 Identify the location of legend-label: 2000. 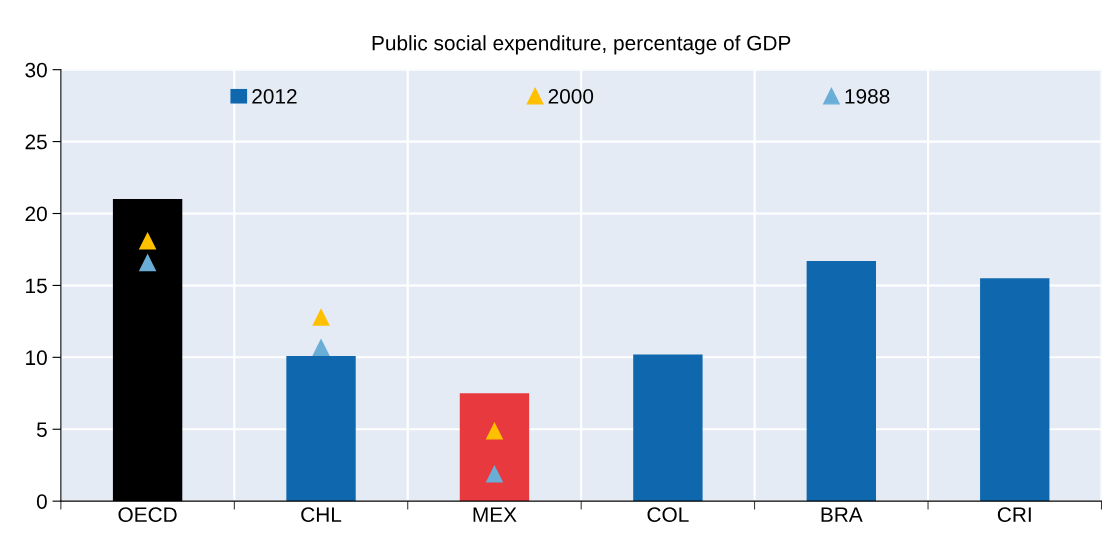
(571, 96).